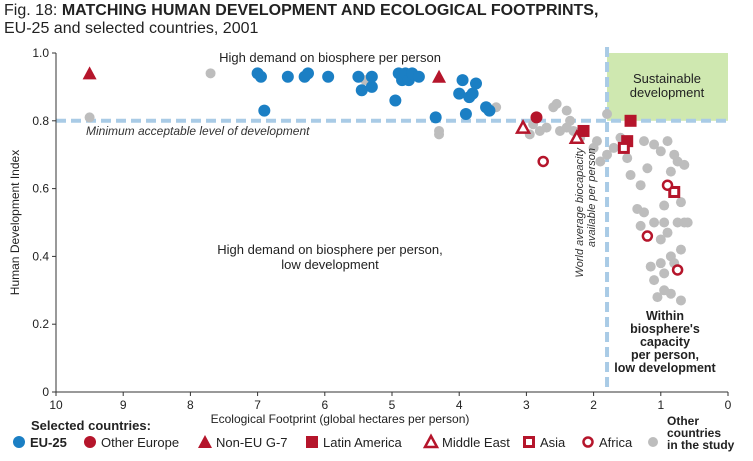 This screenshot has height=461, width=753. What do you see at coordinates (616, 442) in the screenshot?
I see `legend-label-africa: Africa` at bounding box center [616, 442].